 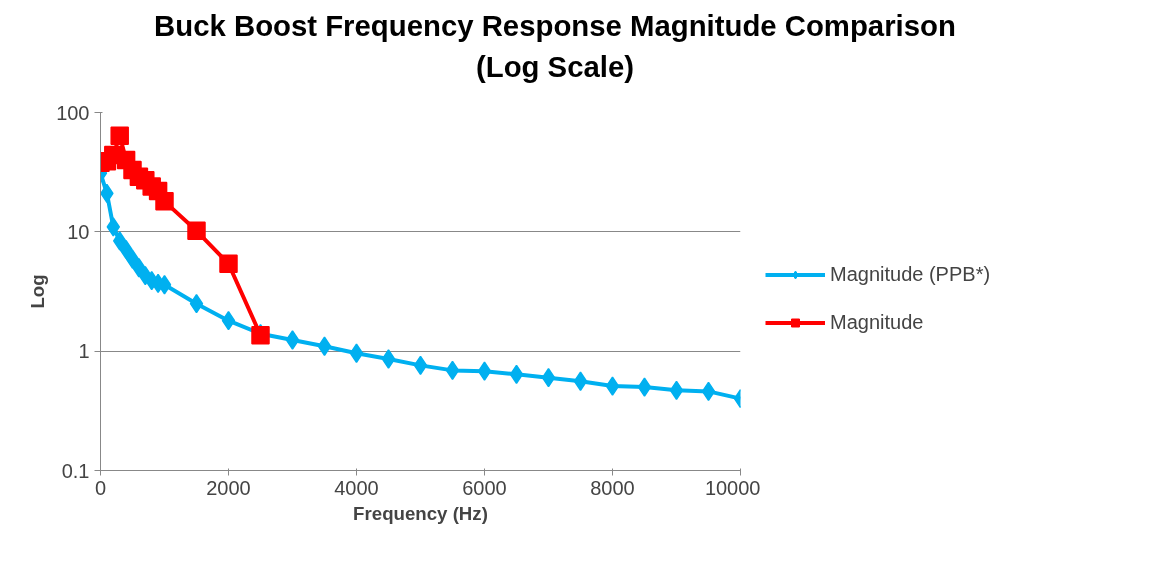 What do you see at coordinates (484, 487) in the screenshot?
I see `x-tick-label: 6000` at bounding box center [484, 487].